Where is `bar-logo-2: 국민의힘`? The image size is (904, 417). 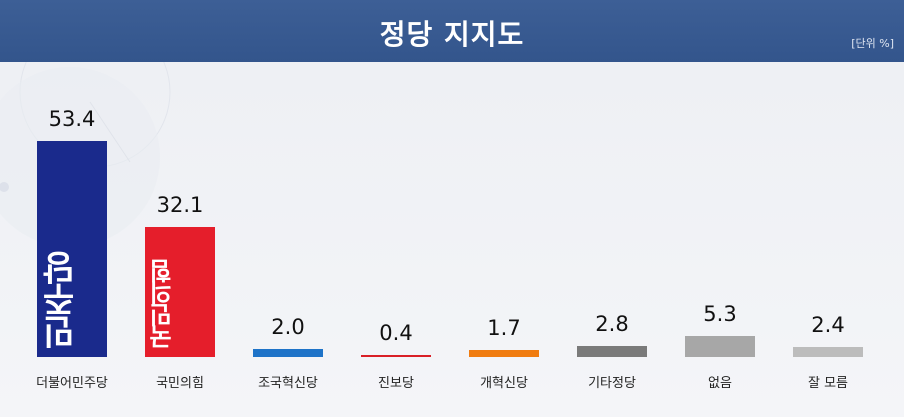 bar-logo-2: 국민의힘 is located at coordinates (163, 304).